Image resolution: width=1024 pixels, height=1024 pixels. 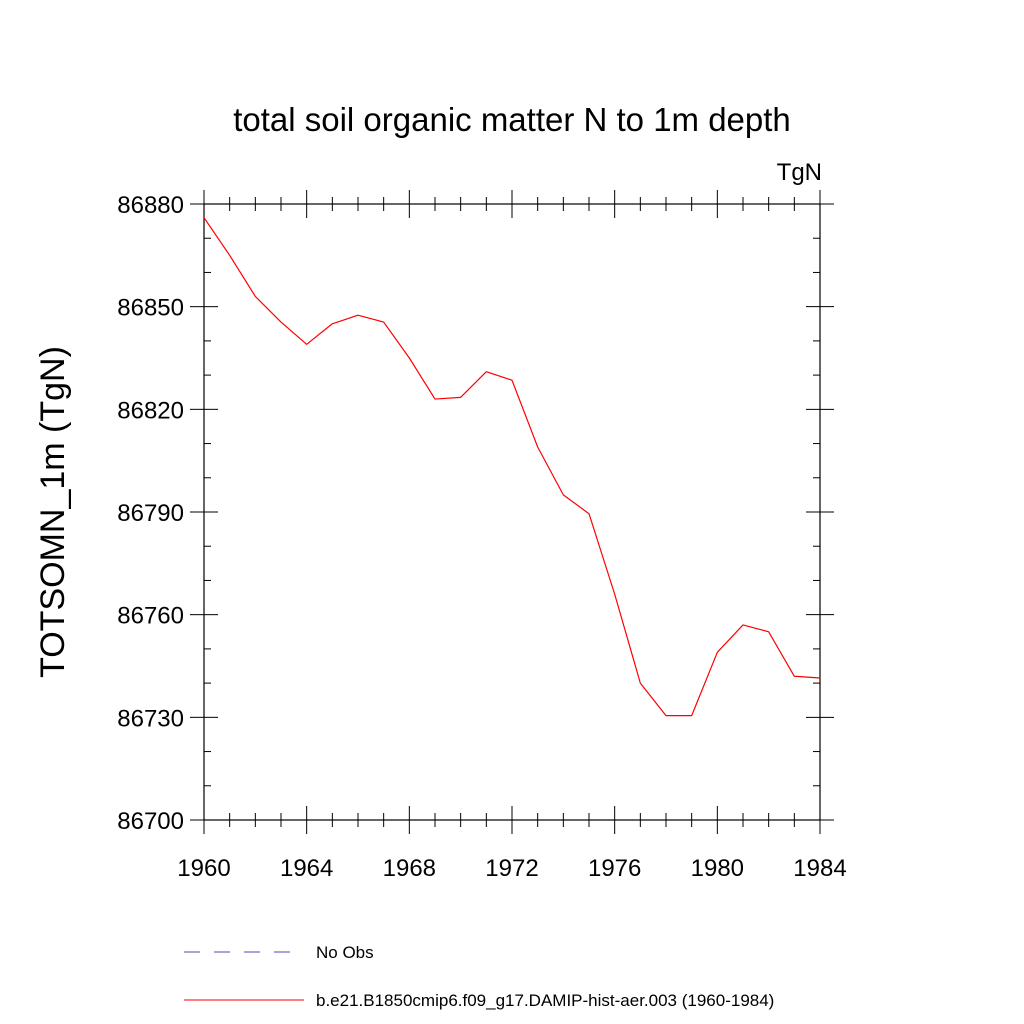 I want to click on x-tick-label: 1980, so click(x=717, y=868).